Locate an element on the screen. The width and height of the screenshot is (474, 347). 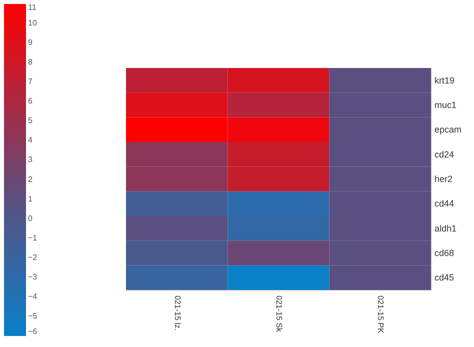
y-tick-label: cd45 is located at coordinates (444, 277).